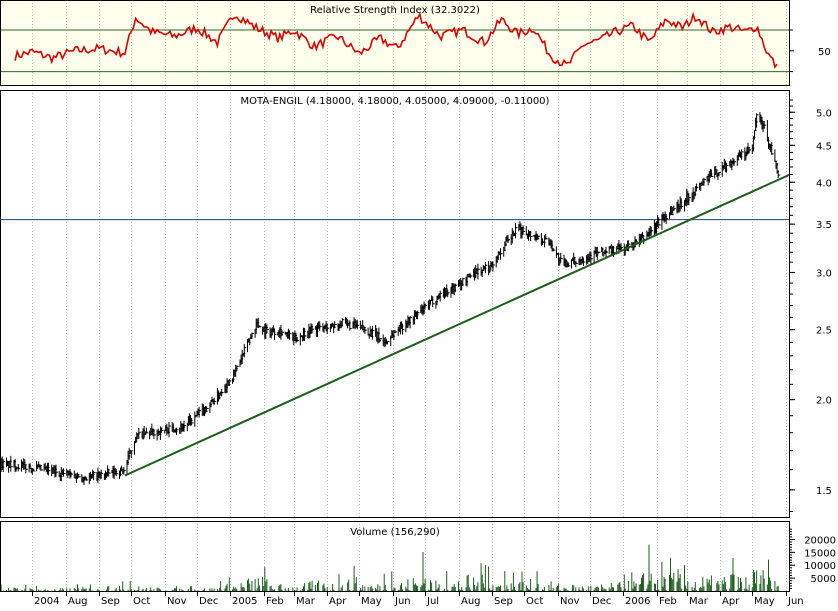 The width and height of the screenshot is (838, 611). What do you see at coordinates (46, 601) in the screenshot?
I see `x-tick-label: 2004` at bounding box center [46, 601].